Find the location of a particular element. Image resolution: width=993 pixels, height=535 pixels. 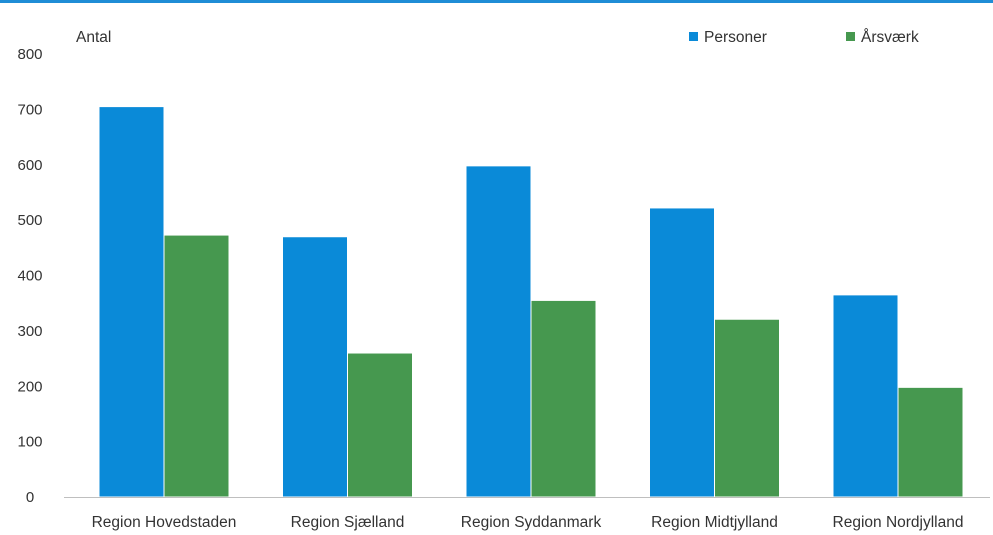

y-axis-ticks: 0 100 200 300 400 500 600 700 800 is located at coordinates (29, 276).